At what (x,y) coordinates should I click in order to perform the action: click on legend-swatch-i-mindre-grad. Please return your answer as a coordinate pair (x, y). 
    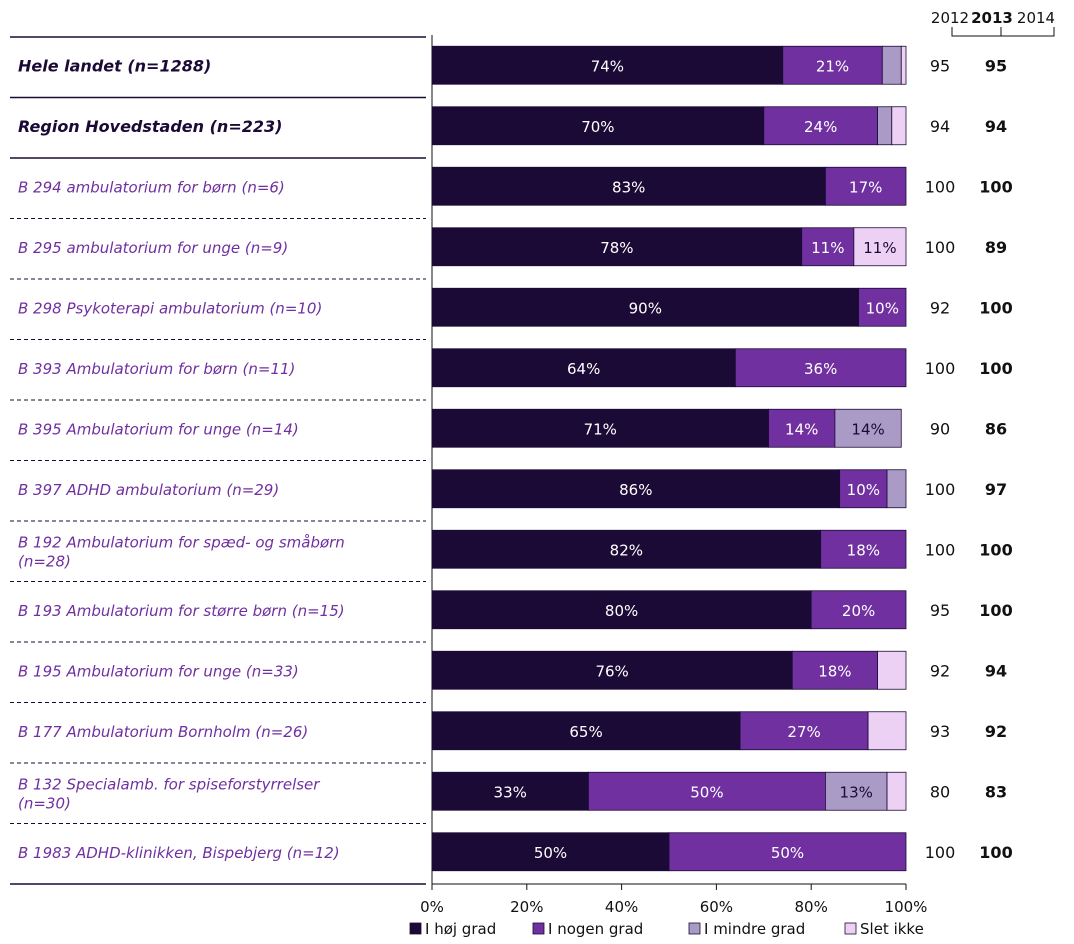
    Looking at the image, I should click on (694, 928).